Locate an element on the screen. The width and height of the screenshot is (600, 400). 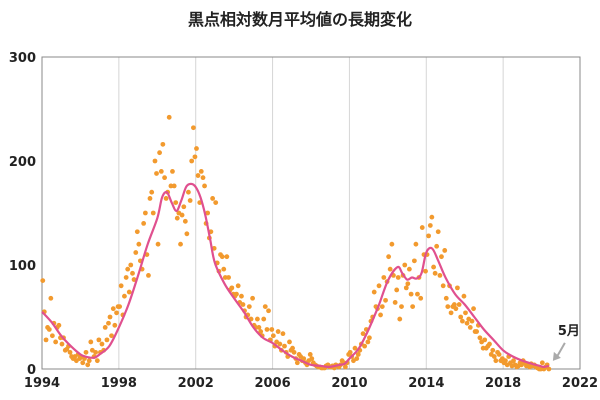
y-tick-label: 100 is located at coordinates (22, 266).